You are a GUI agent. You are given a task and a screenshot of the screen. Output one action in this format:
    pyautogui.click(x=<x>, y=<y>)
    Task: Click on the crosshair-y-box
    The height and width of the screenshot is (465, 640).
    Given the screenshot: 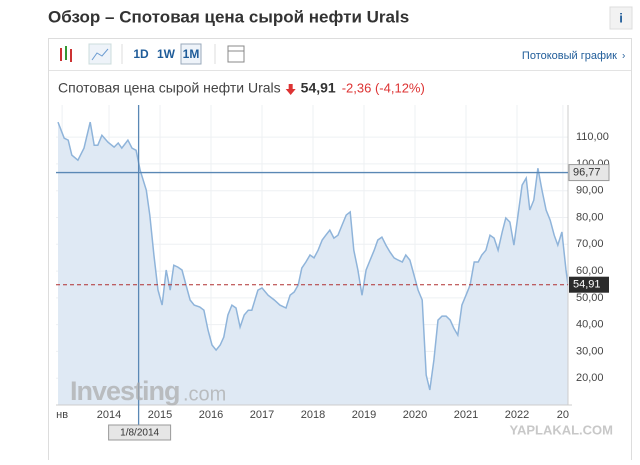 What is the action you would take?
    pyautogui.click(x=589, y=173)
    